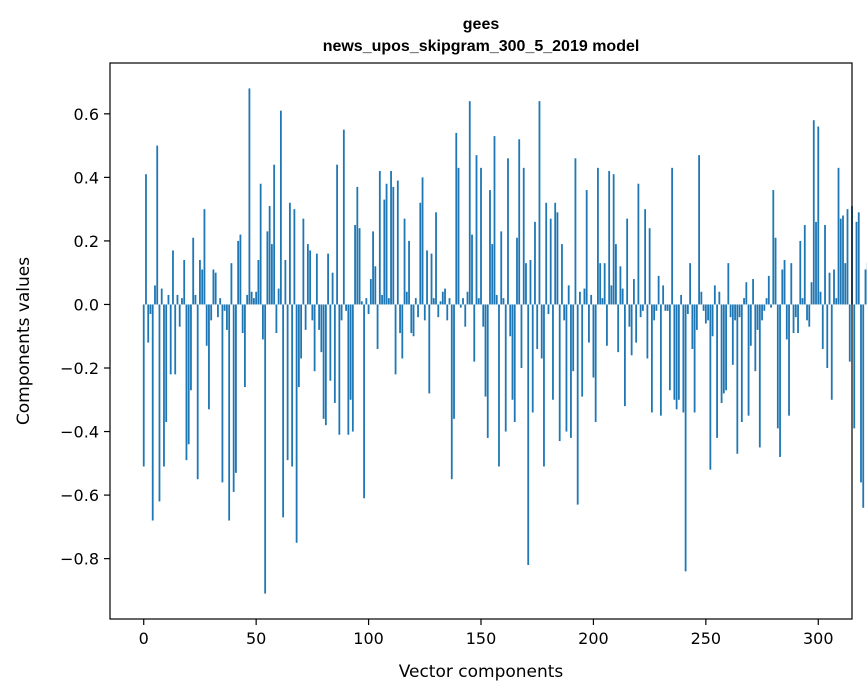 The height and width of the screenshot is (696, 867). Describe the element at coordinates (144, 638) in the screenshot. I see `x-tick-label: 0` at that location.